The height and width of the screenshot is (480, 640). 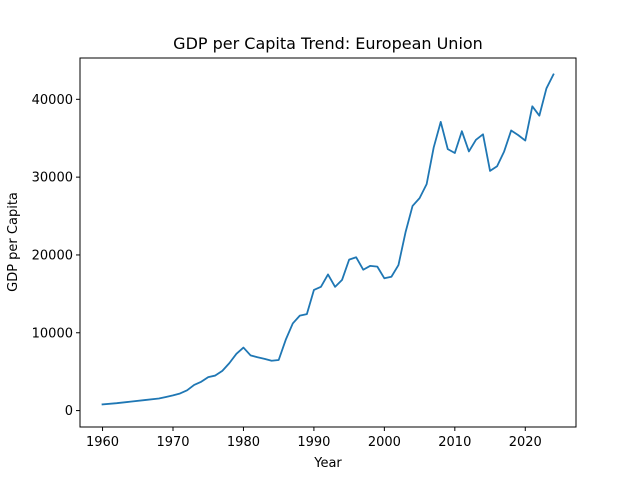 I want to click on x-tick-label-2000: 2000, so click(x=384, y=442).